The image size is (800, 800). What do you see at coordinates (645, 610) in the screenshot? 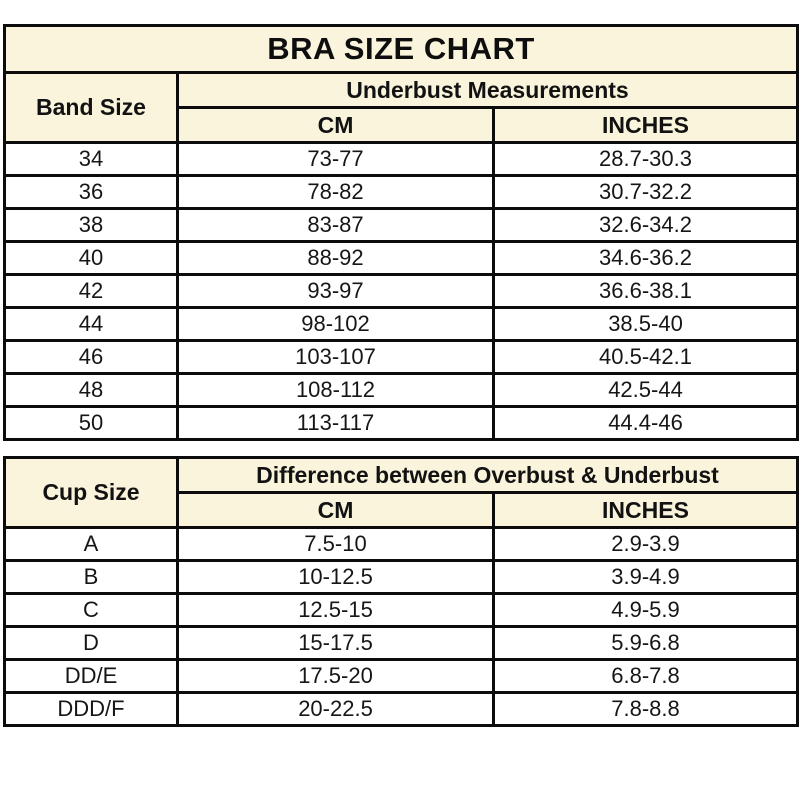
I see `cup-inches-cell: 4.9-5.9` at bounding box center [645, 610].